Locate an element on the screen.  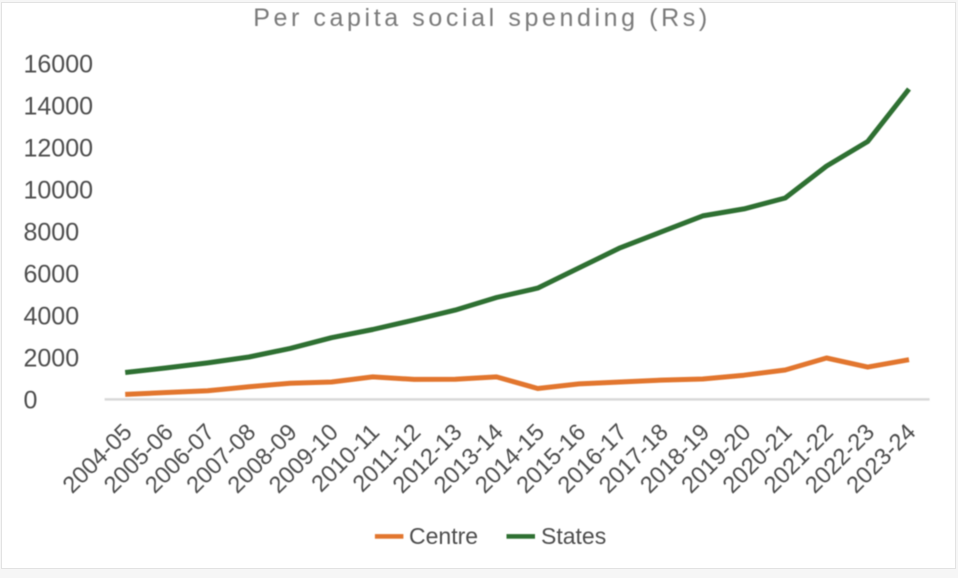
svg-text:Per capita social spending (Rs: Per capita social spending (Rs) is located at coordinates (482, 18).